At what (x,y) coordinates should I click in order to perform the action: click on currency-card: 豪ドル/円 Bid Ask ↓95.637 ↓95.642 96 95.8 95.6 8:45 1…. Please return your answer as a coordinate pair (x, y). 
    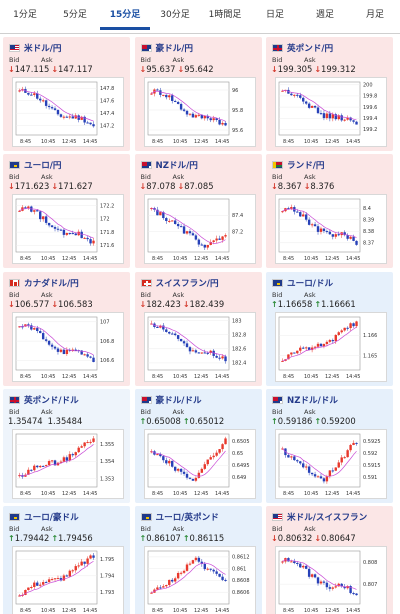
    Looking at the image, I should click on (198, 94).